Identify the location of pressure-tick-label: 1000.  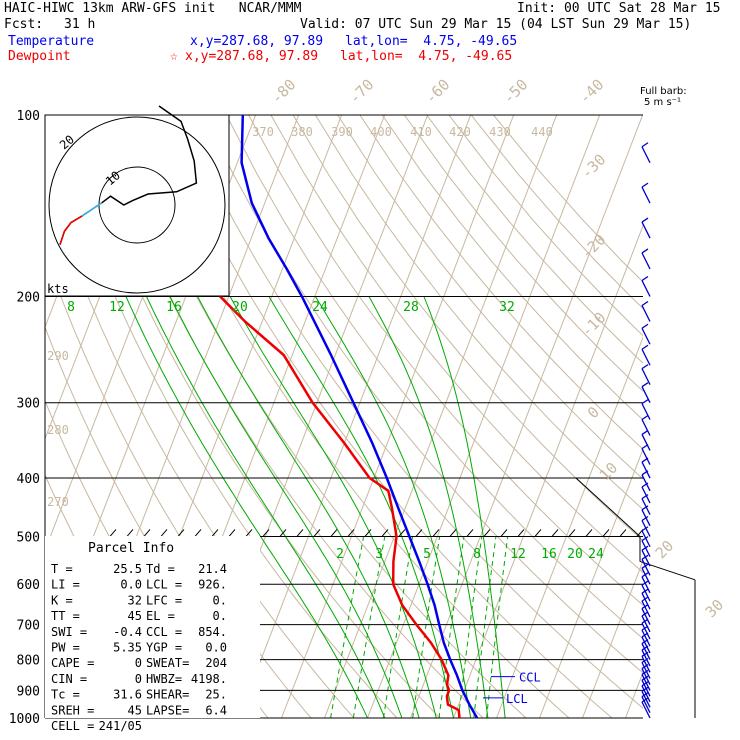
(24, 719).